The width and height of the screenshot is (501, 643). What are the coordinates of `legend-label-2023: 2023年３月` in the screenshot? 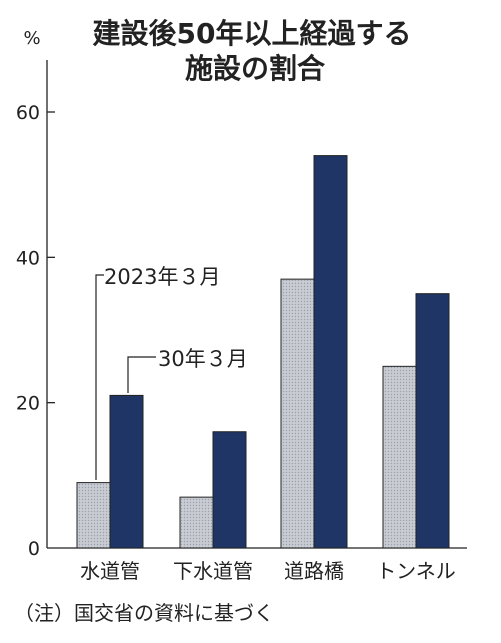 It's located at (162, 277).